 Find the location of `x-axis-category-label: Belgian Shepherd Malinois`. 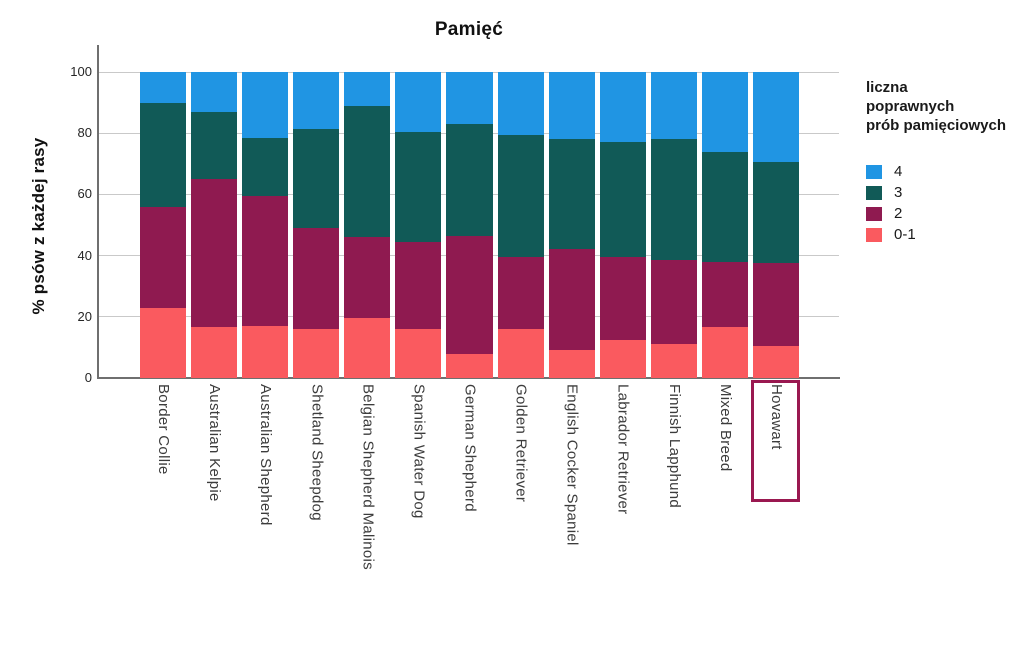

x-axis-category-label: Belgian Shepherd Malinois is located at coordinates (368, 477).